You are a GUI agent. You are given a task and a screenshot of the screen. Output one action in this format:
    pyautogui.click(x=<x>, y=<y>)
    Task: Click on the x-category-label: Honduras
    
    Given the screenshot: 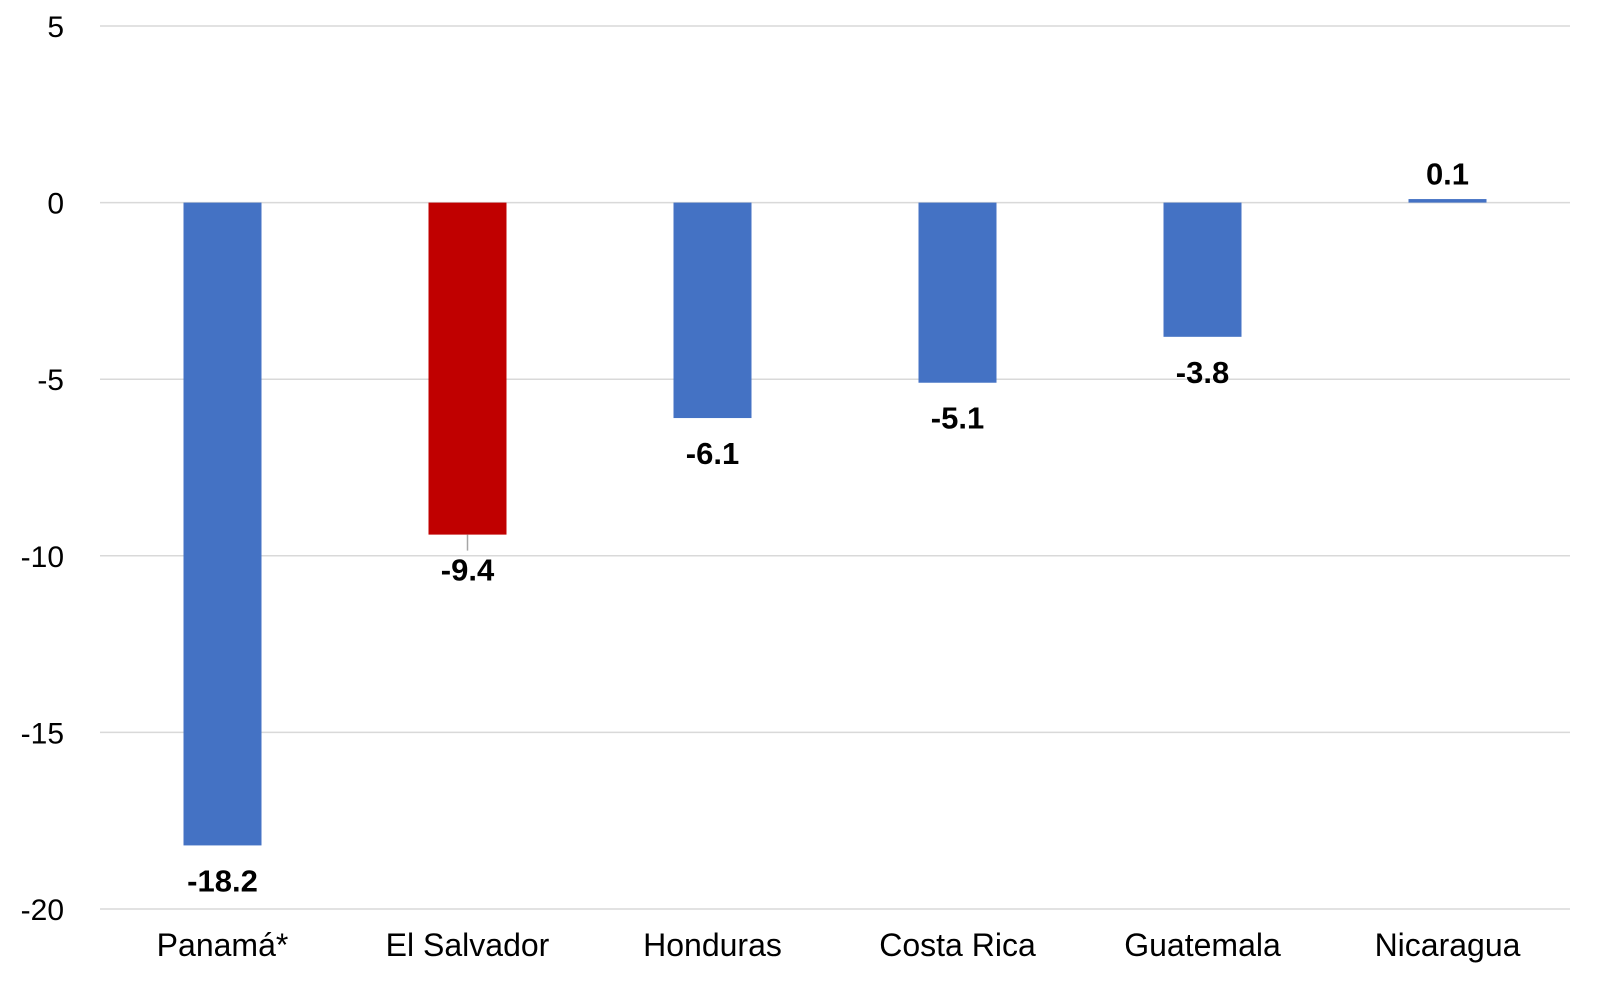 What is the action you would take?
    pyautogui.click(x=712, y=945)
    